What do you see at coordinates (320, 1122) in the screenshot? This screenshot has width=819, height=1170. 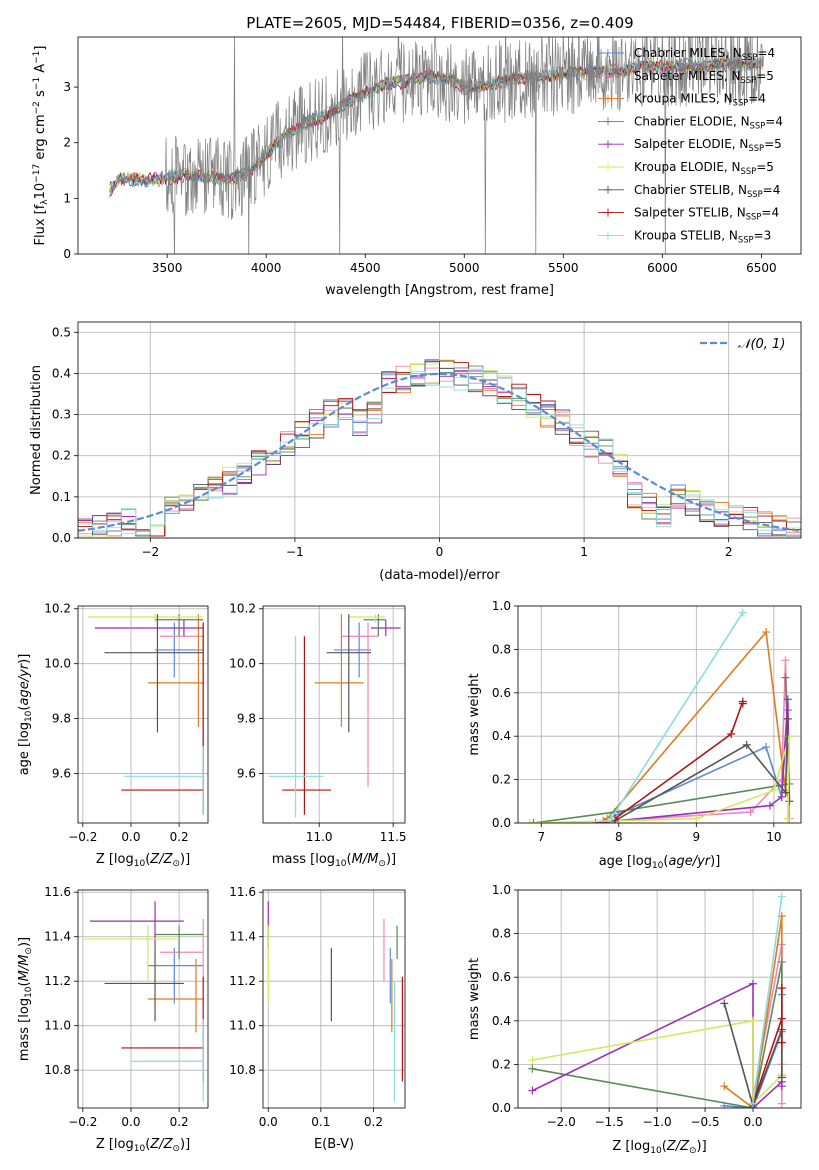 I see `x-tick-label: 0.1` at bounding box center [320, 1122].